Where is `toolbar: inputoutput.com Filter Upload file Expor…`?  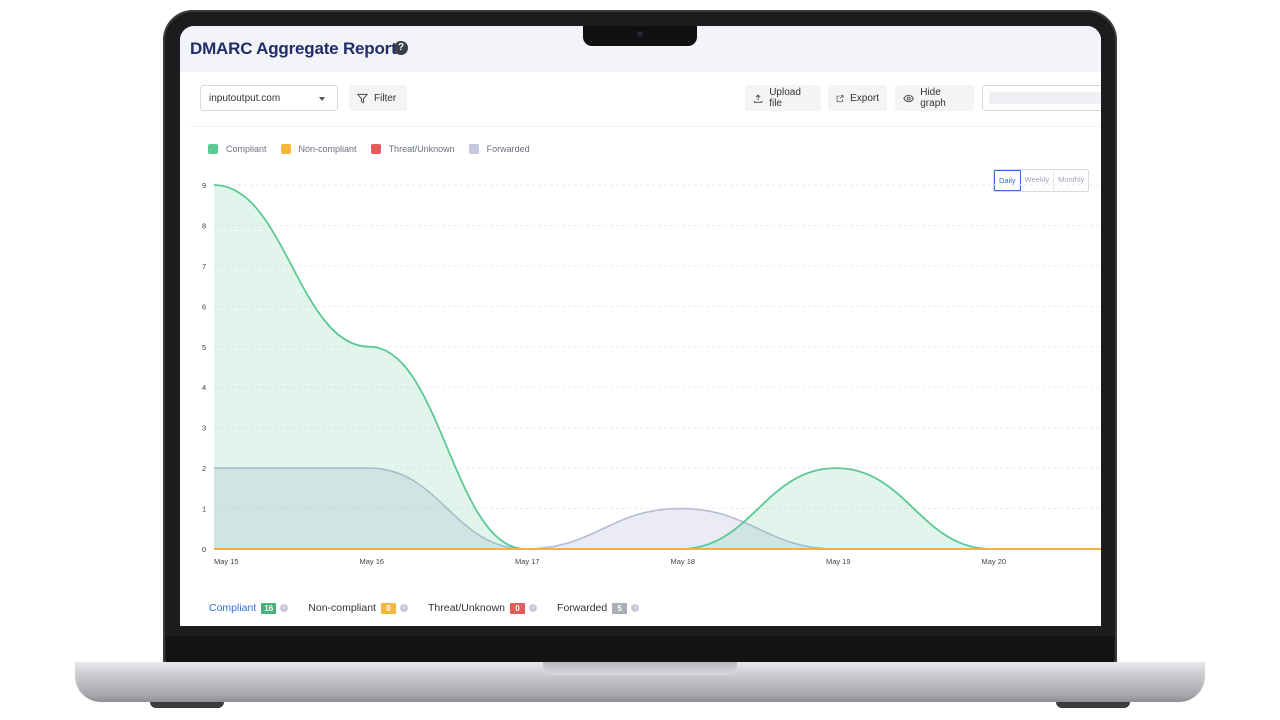
toolbar: inputoutput.com Filter Upload file Expor… is located at coordinates (645, 99).